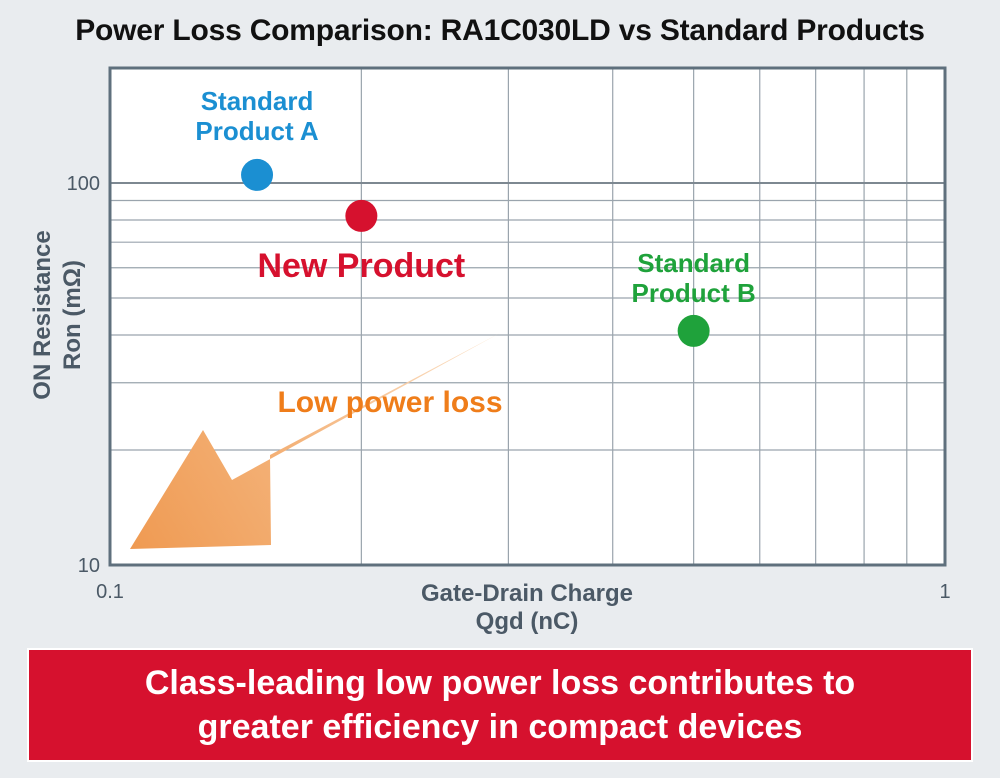  Describe the element at coordinates (72, 315) in the screenshot. I see `y-axis-title: Ron (mΩ)` at that location.